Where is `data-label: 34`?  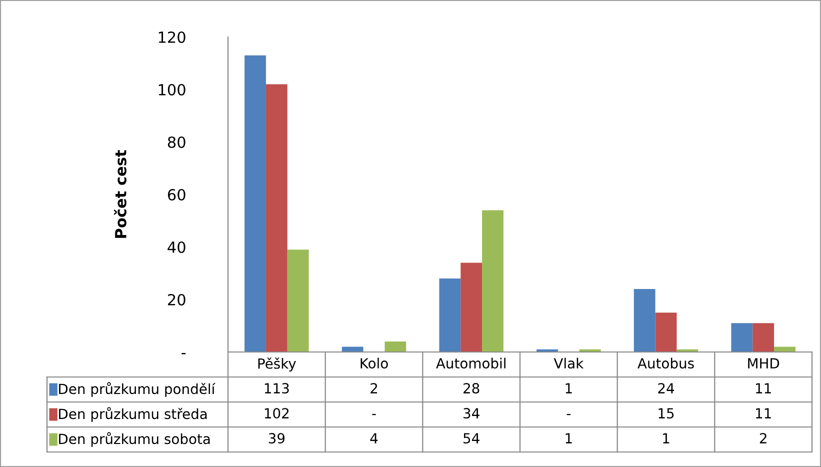
data-label: 34 is located at coordinates (472, 413).